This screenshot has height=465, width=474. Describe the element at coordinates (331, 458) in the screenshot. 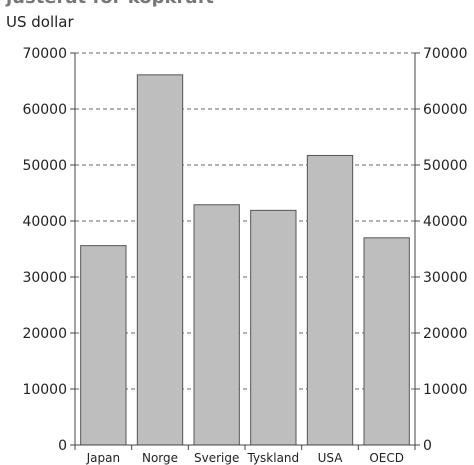

I see `x-tick-label-usa: USA` at that location.